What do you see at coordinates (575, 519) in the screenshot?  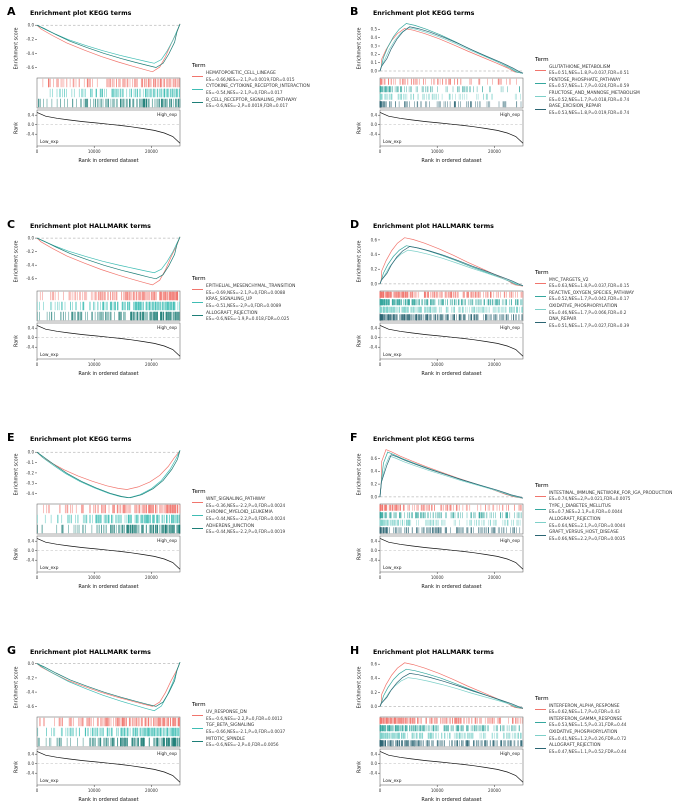 I see `legend-term-name: ALLOGRAFT_REJECTION` at bounding box center [575, 519].